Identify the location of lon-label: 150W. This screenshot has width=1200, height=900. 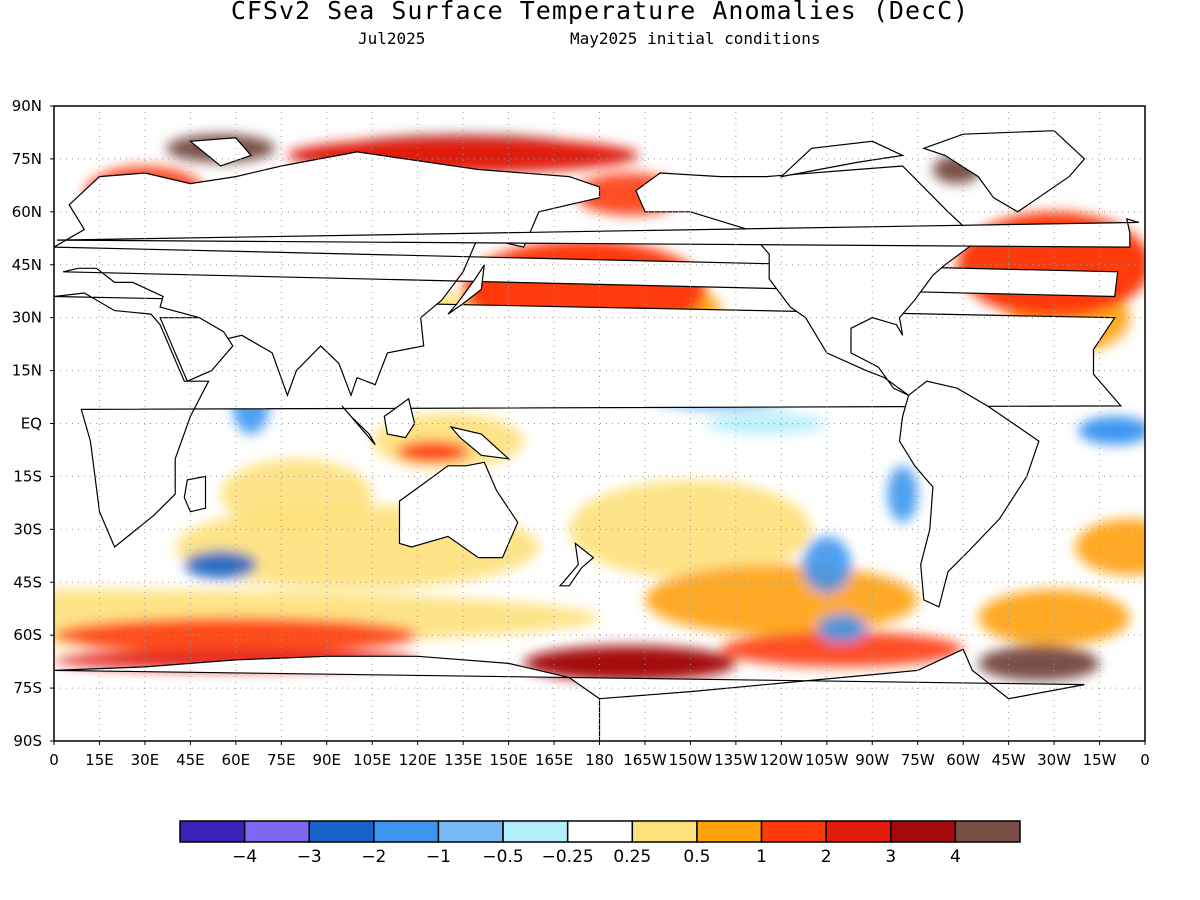
(691, 760).